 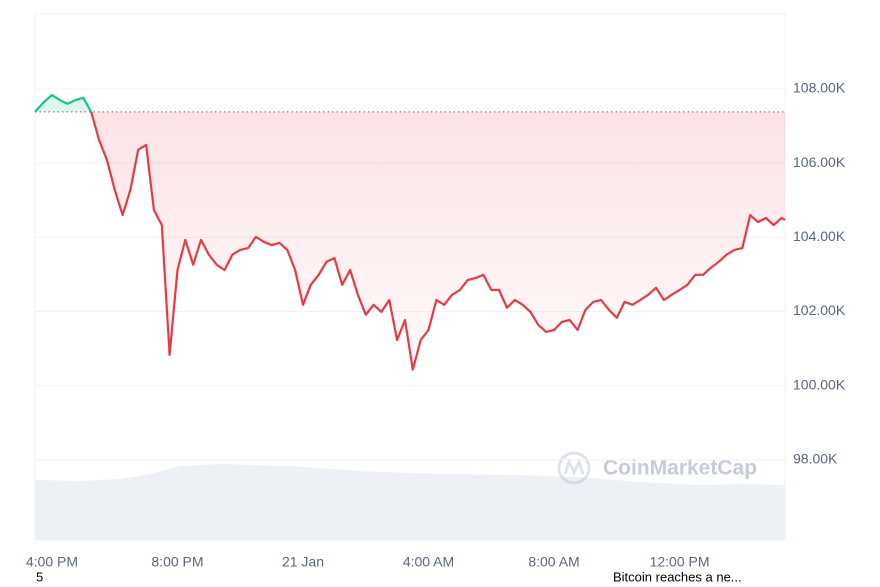 I want to click on y-tick-label: 98.00K, so click(x=815, y=459).